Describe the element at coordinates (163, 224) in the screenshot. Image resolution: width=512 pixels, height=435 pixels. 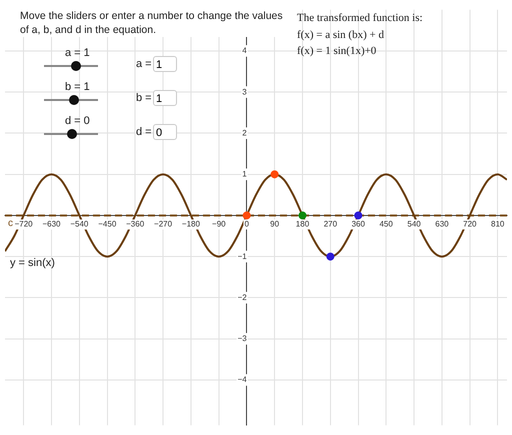
I see `x-tick-label: −270` at that location.